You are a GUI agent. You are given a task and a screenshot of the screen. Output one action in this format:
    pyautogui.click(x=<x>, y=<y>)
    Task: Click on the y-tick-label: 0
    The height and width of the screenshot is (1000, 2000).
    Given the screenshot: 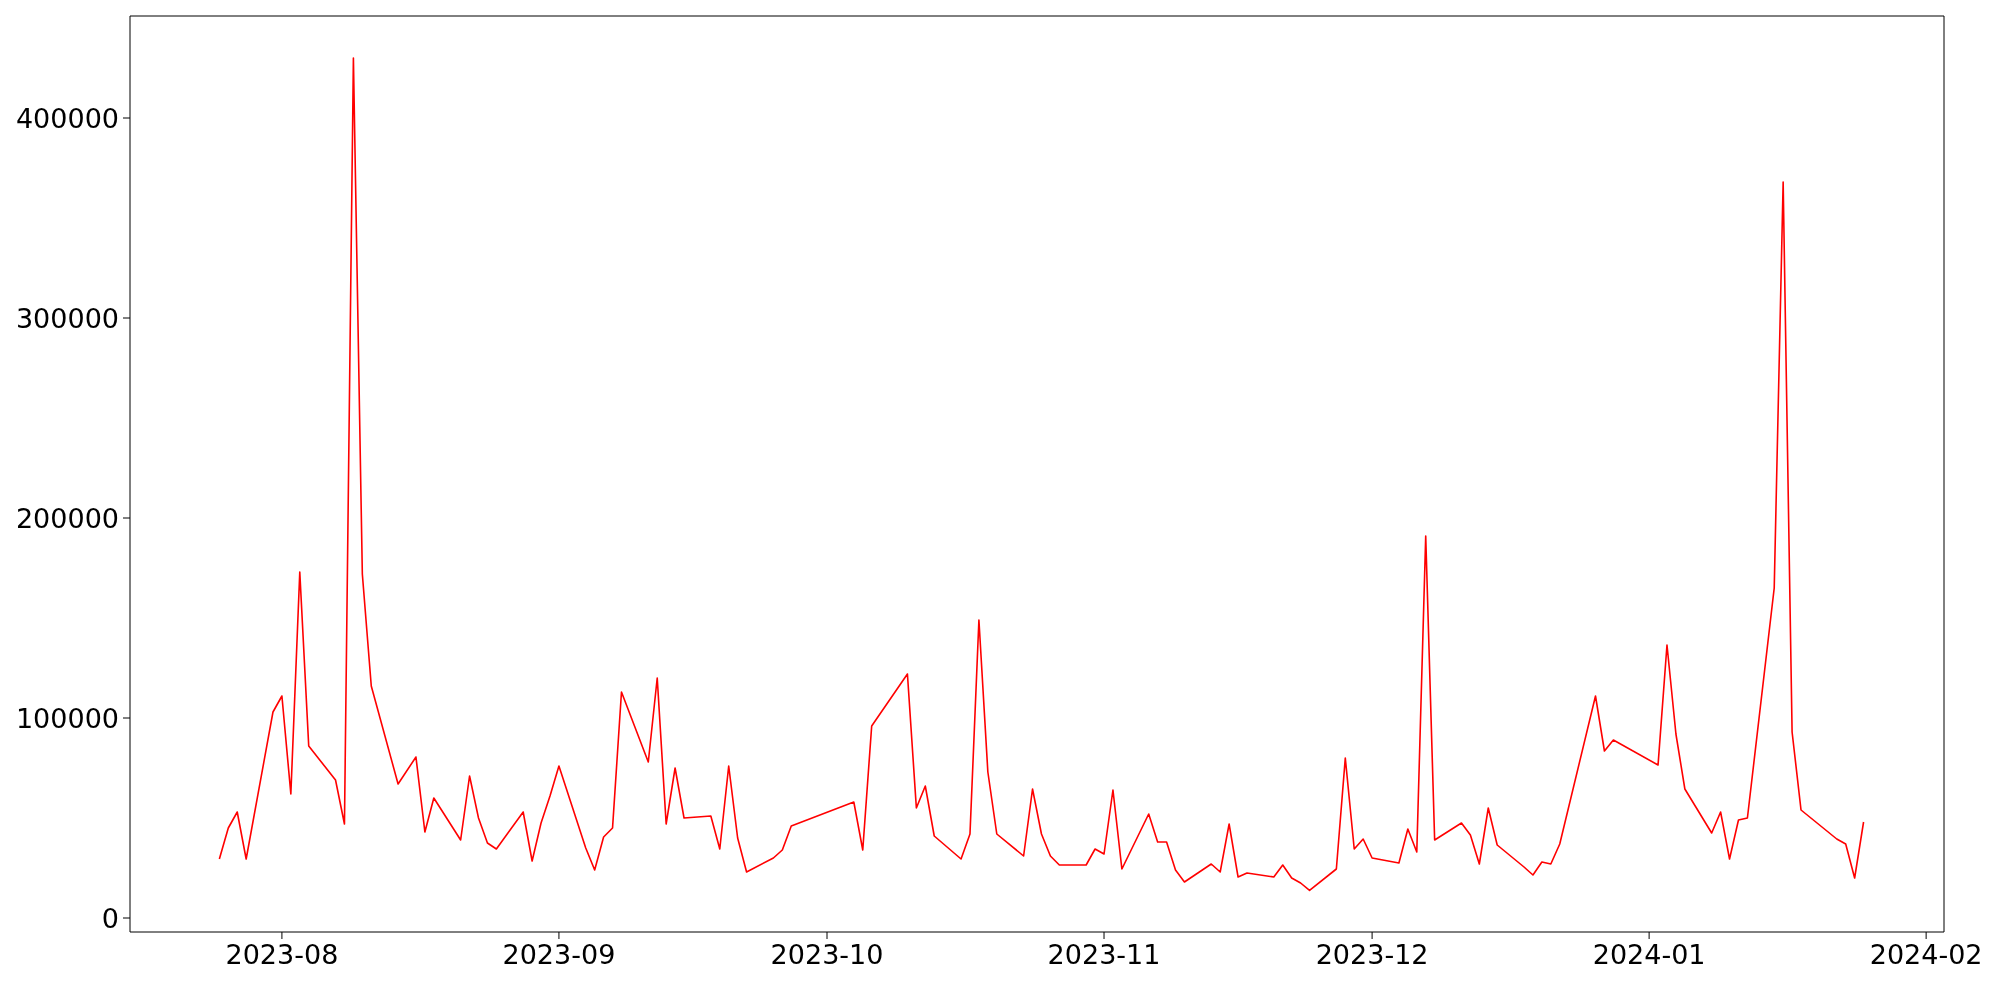 What is the action you would take?
    pyautogui.click(x=110, y=918)
    